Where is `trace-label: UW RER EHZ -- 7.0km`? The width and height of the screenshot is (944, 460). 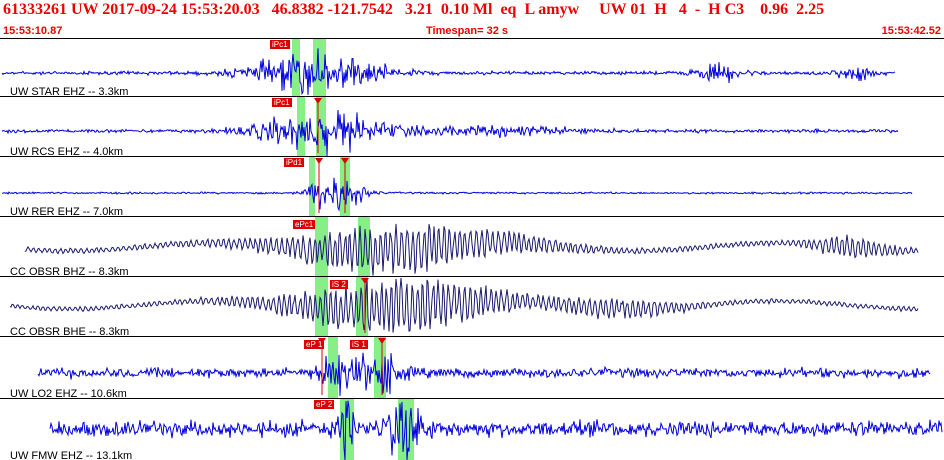
trace-label: UW RER EHZ -- 7.0km is located at coordinates (67, 211).